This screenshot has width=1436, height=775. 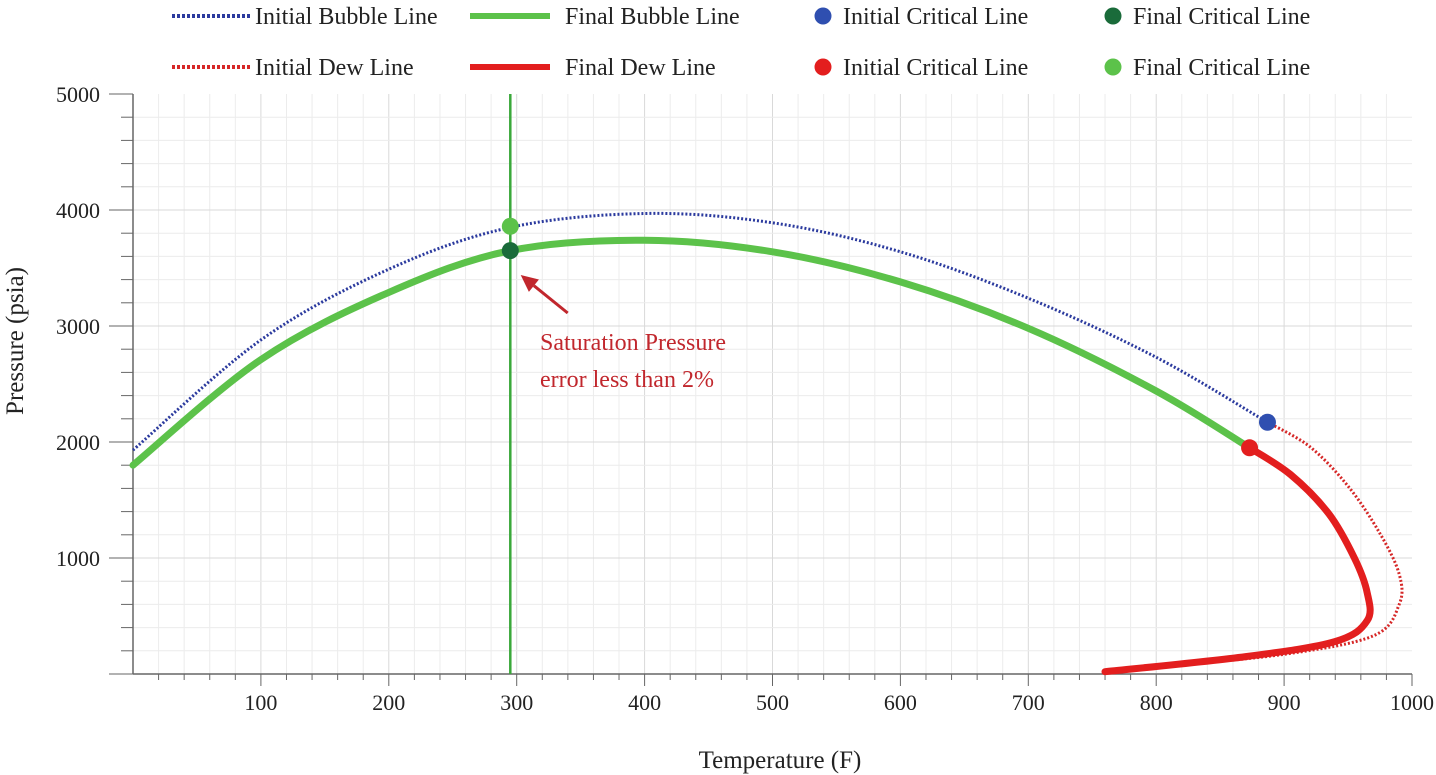 I want to click on annotation-line-1: Saturation Pressure, so click(x=633, y=343).